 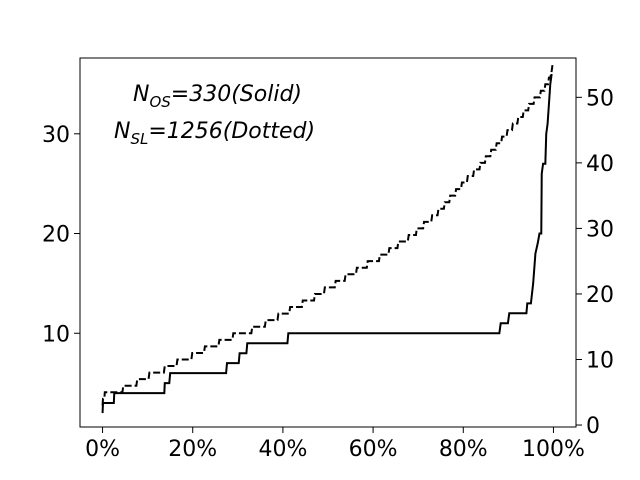 What do you see at coordinates (56, 135) in the screenshot?
I see `y-left-tick-label: 30` at bounding box center [56, 135].